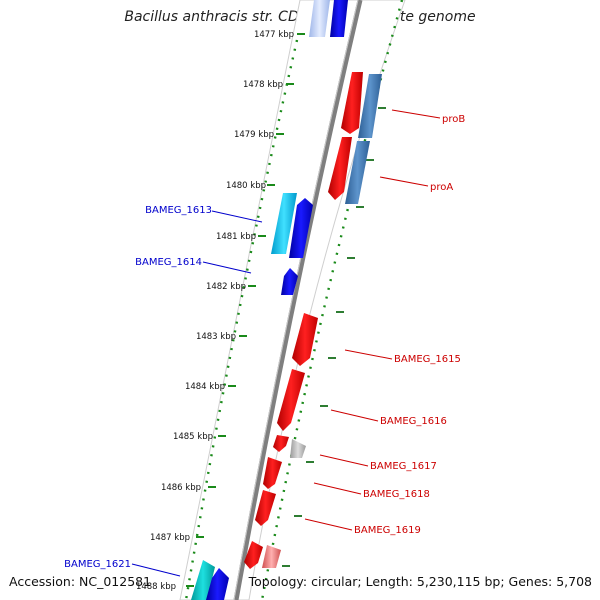 The height and width of the screenshot is (600, 600). Describe the element at coordinates (334, 337) in the screenshot. I see `feature-ticks` at that location.